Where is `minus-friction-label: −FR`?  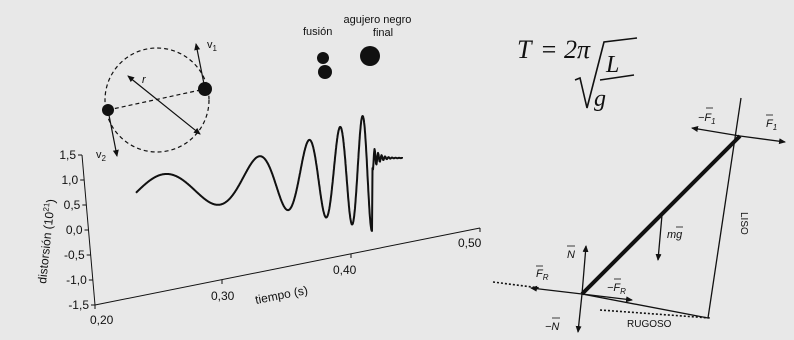
minus-friction-label: −FR is located at coordinates (616, 289).